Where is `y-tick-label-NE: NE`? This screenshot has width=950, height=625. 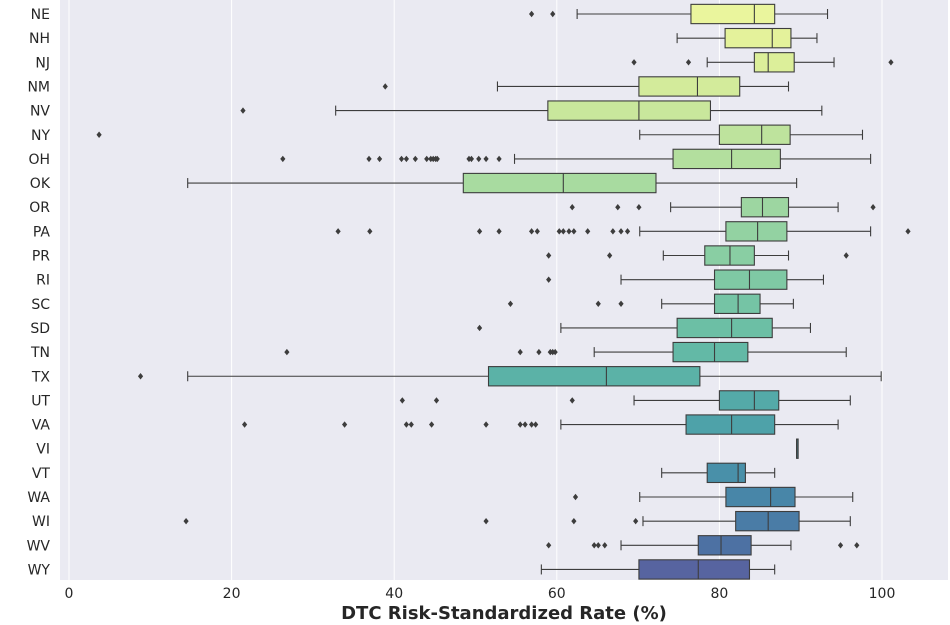 y-tick-label-NE: NE is located at coordinates (40, 15).